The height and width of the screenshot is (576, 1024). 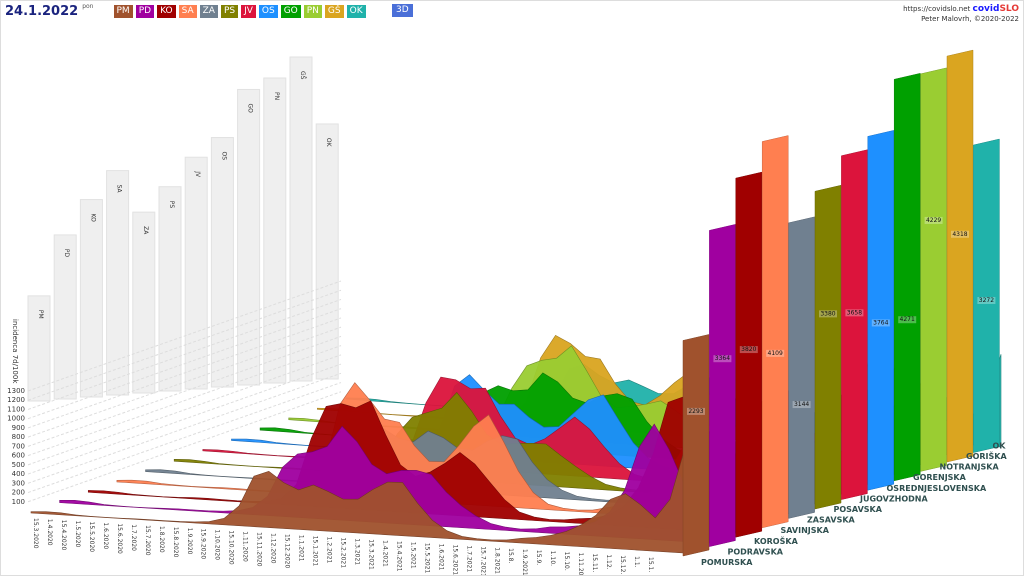 What do you see at coordinates (18, 493) in the screenshot?
I see `y-tick-label: 200` at bounding box center [18, 493].